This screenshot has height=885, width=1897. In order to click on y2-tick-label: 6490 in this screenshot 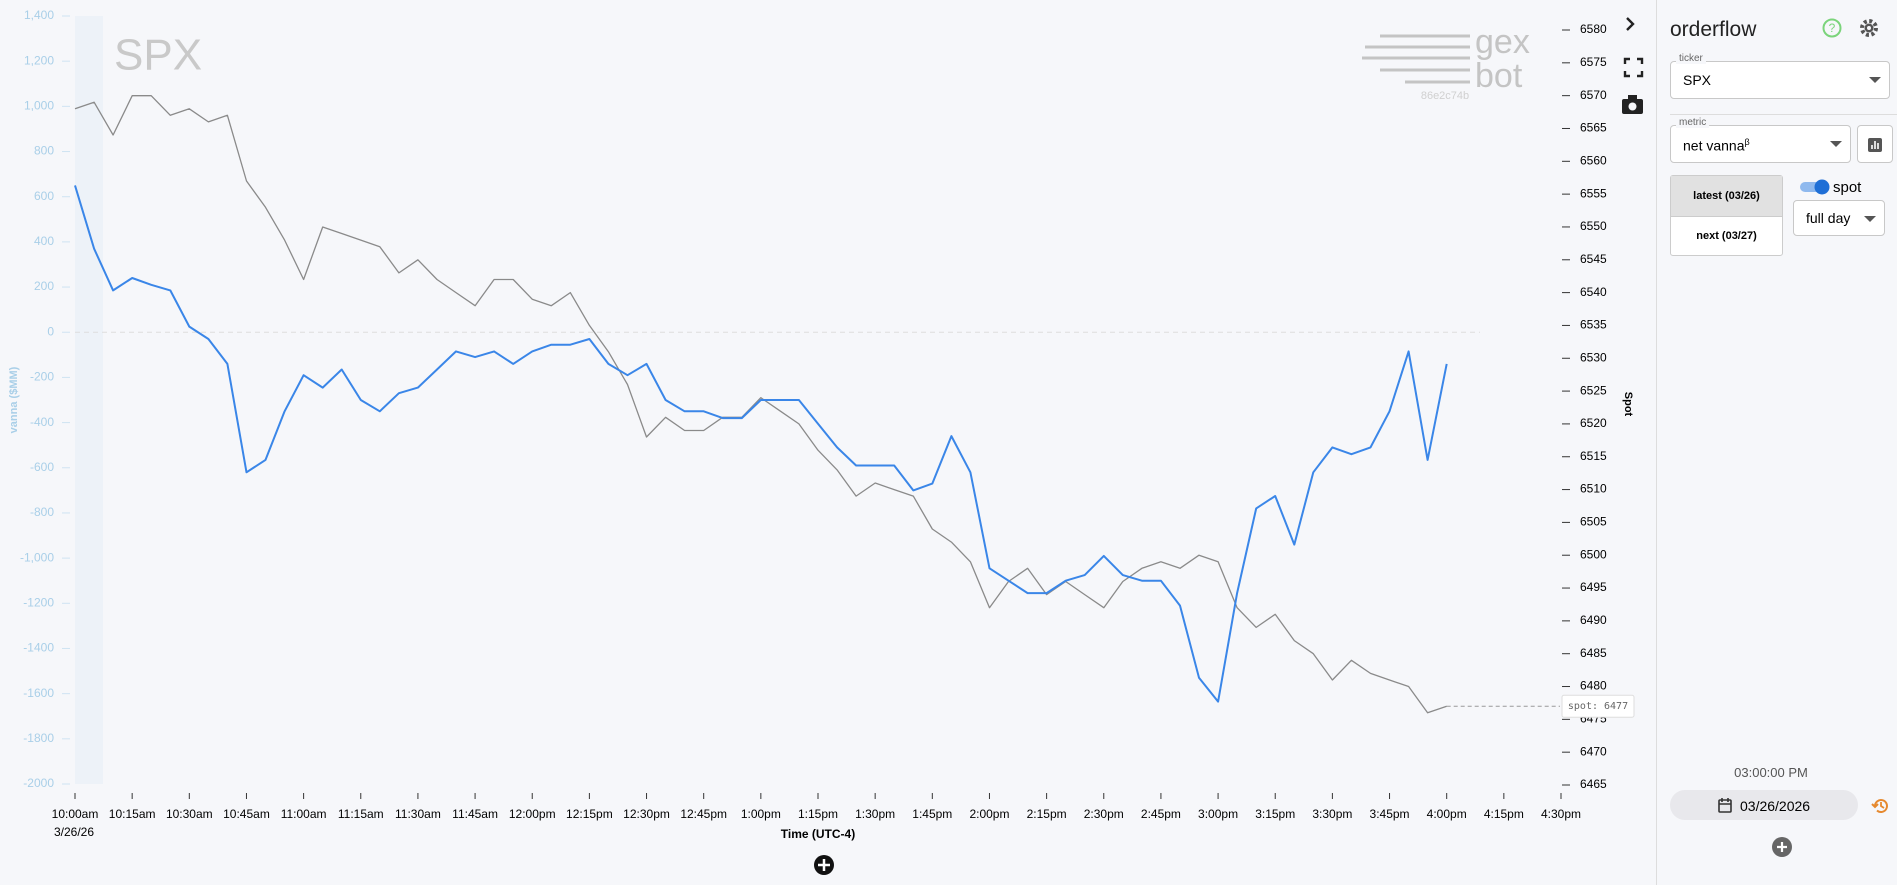, I will do `click(1593, 620)`.